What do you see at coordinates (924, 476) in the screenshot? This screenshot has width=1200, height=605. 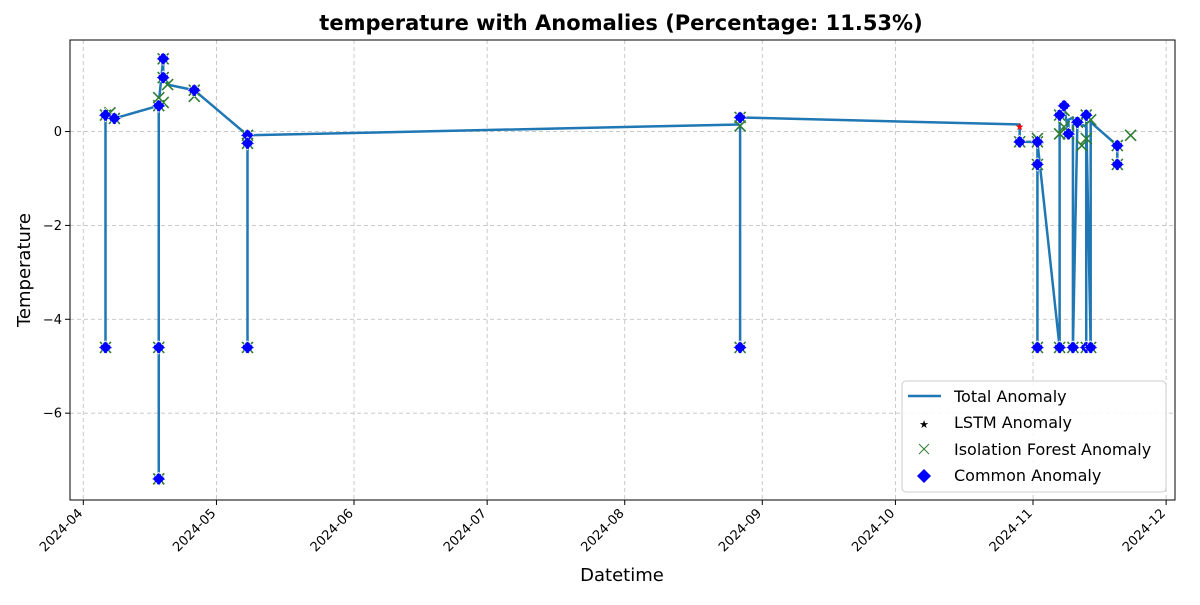 I see `legend-swatch-common` at bounding box center [924, 476].